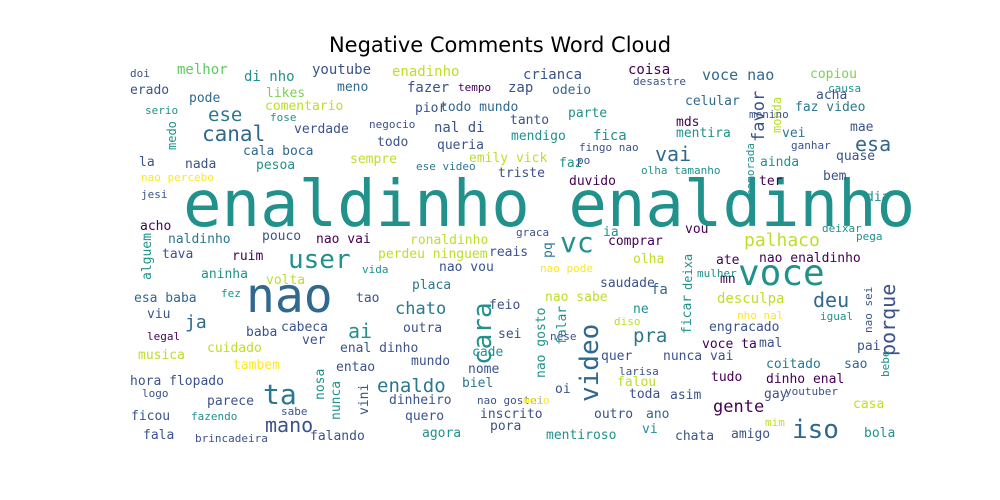  Describe the element at coordinates (483, 369) in the screenshot. I see `word-nome: nome` at that location.